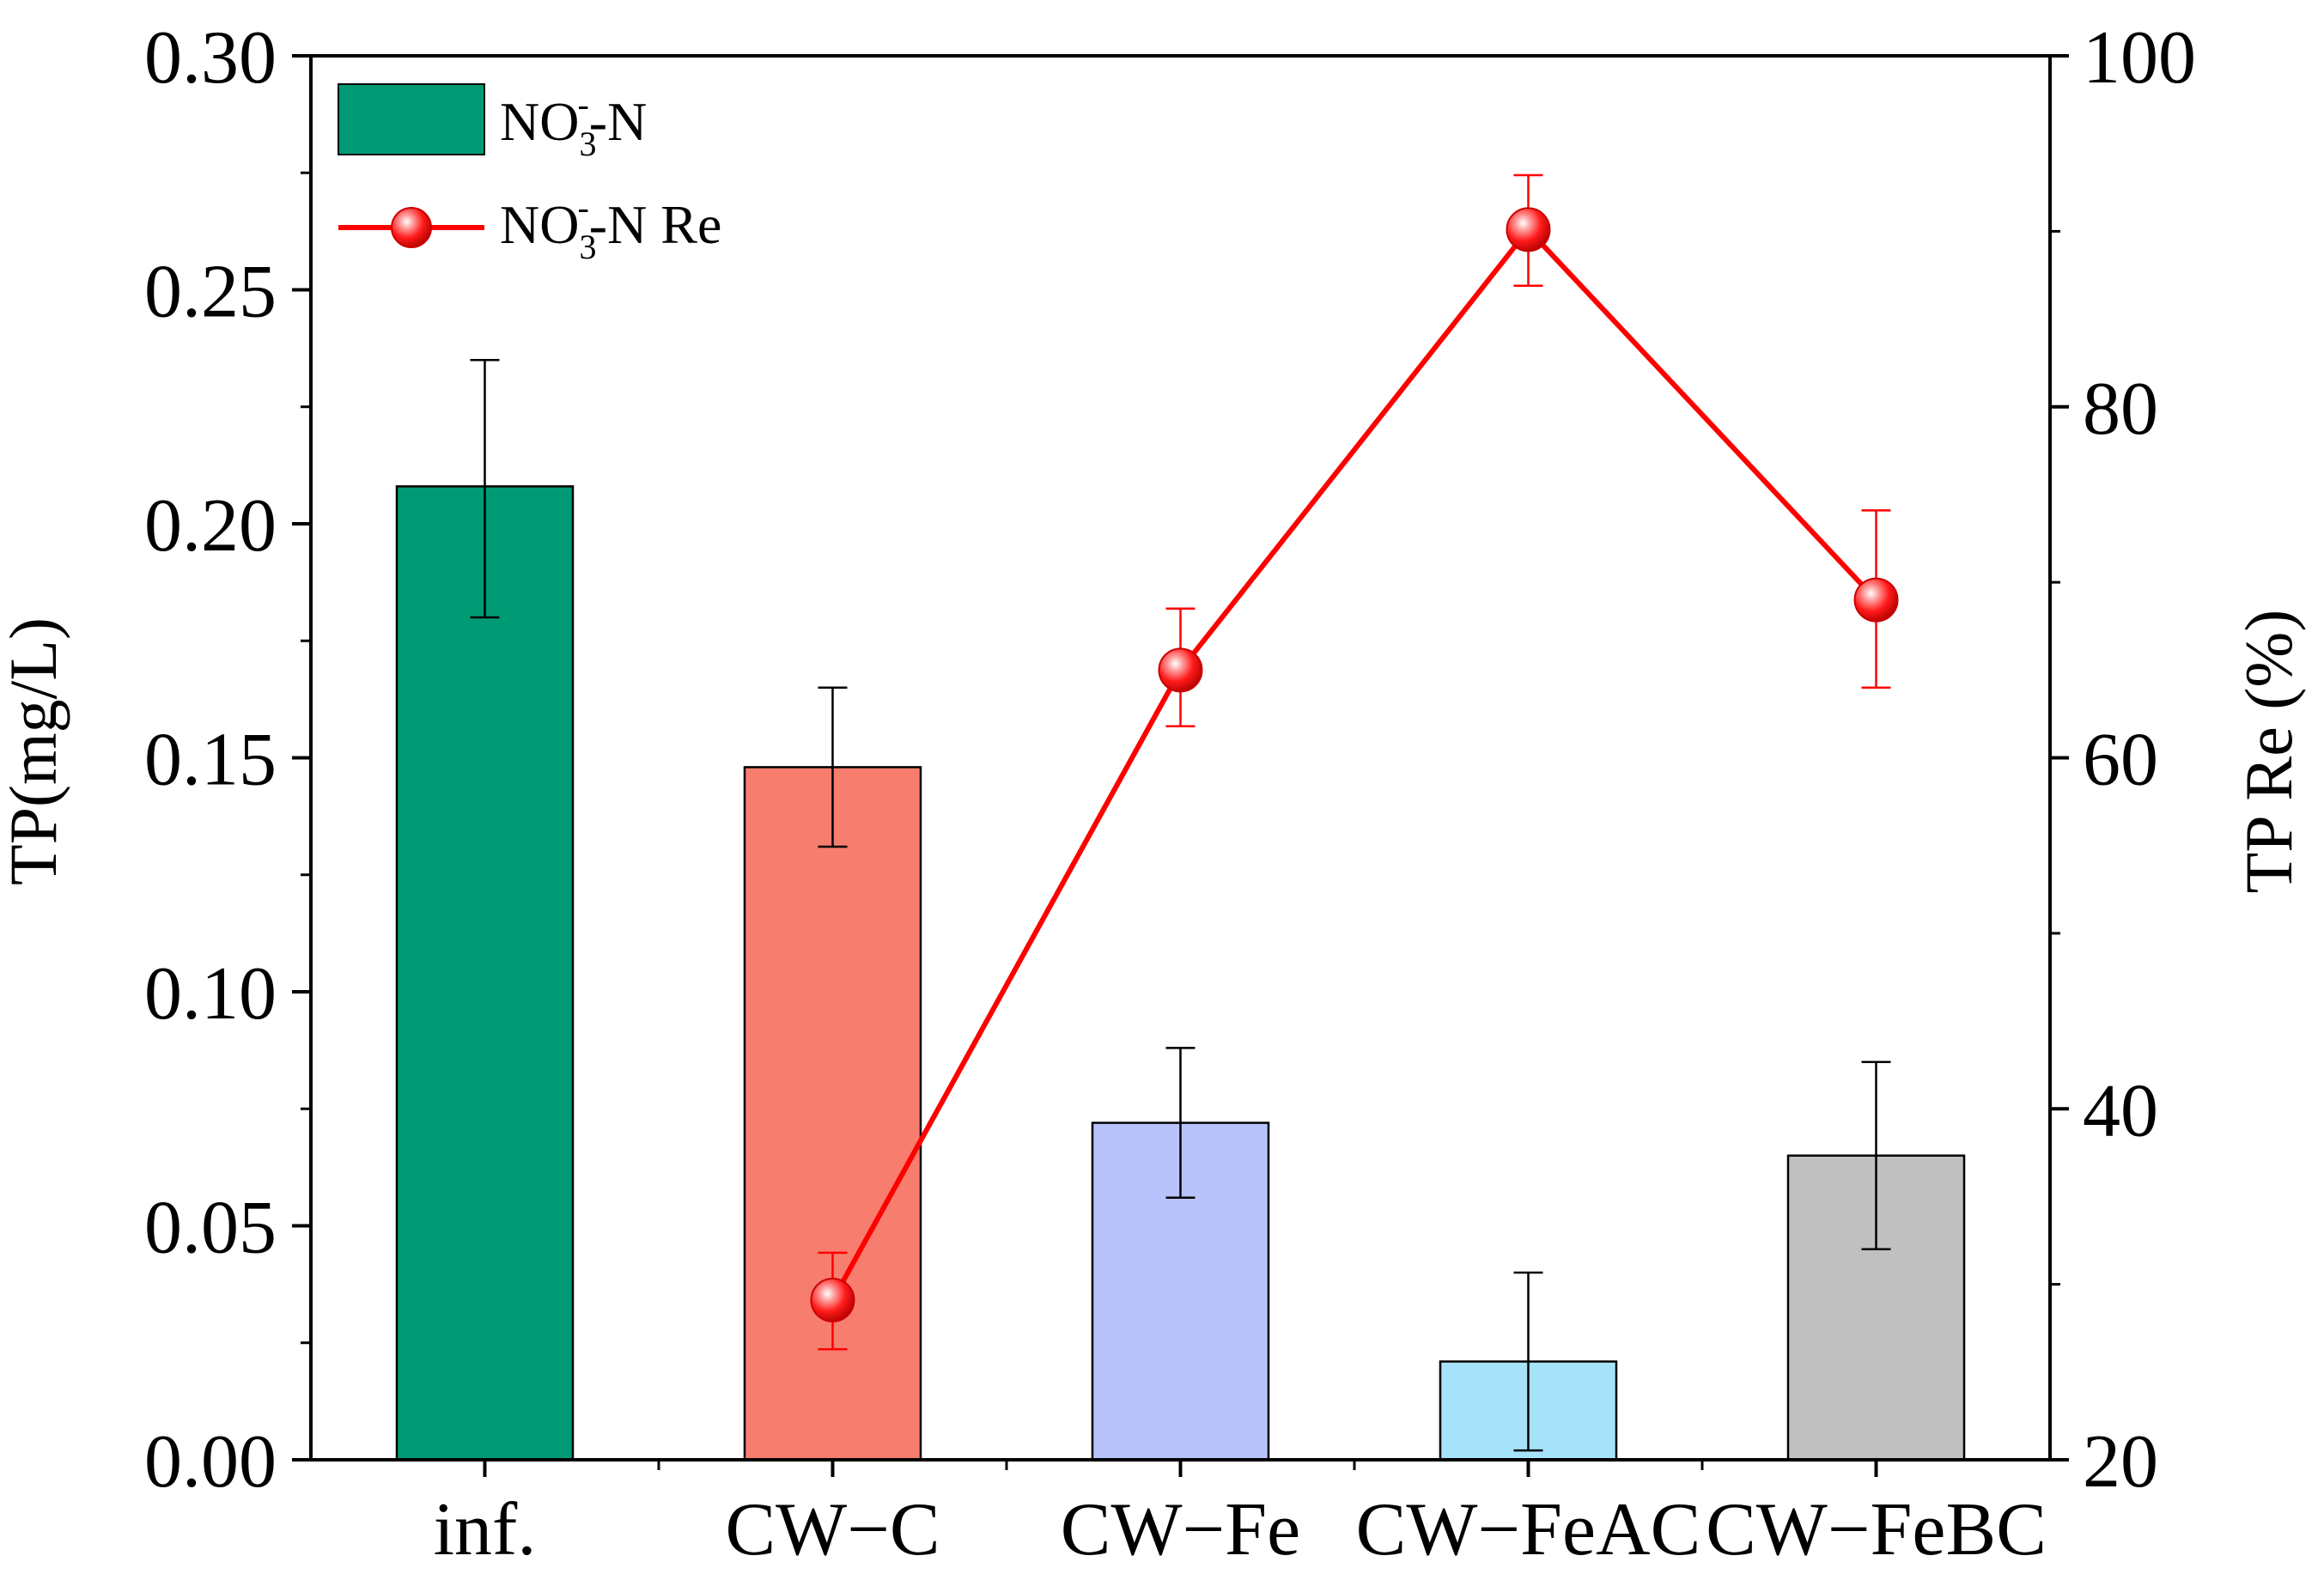  I want to click on right-tick-label-1: 40, so click(2121, 1110).